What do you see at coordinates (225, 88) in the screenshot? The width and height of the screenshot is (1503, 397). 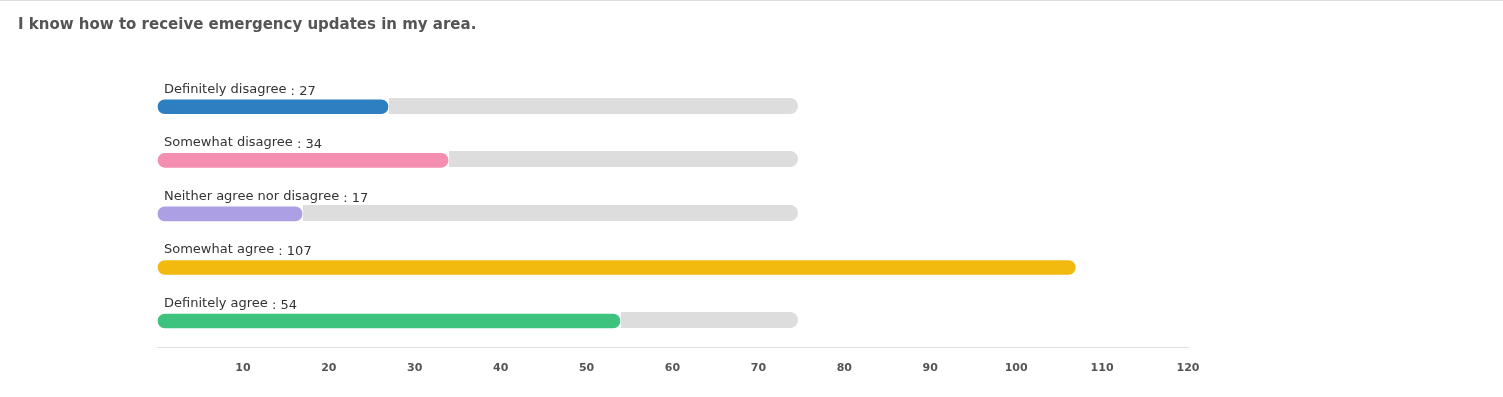 I see `y-tick-label: Definitely disagree` at bounding box center [225, 88].